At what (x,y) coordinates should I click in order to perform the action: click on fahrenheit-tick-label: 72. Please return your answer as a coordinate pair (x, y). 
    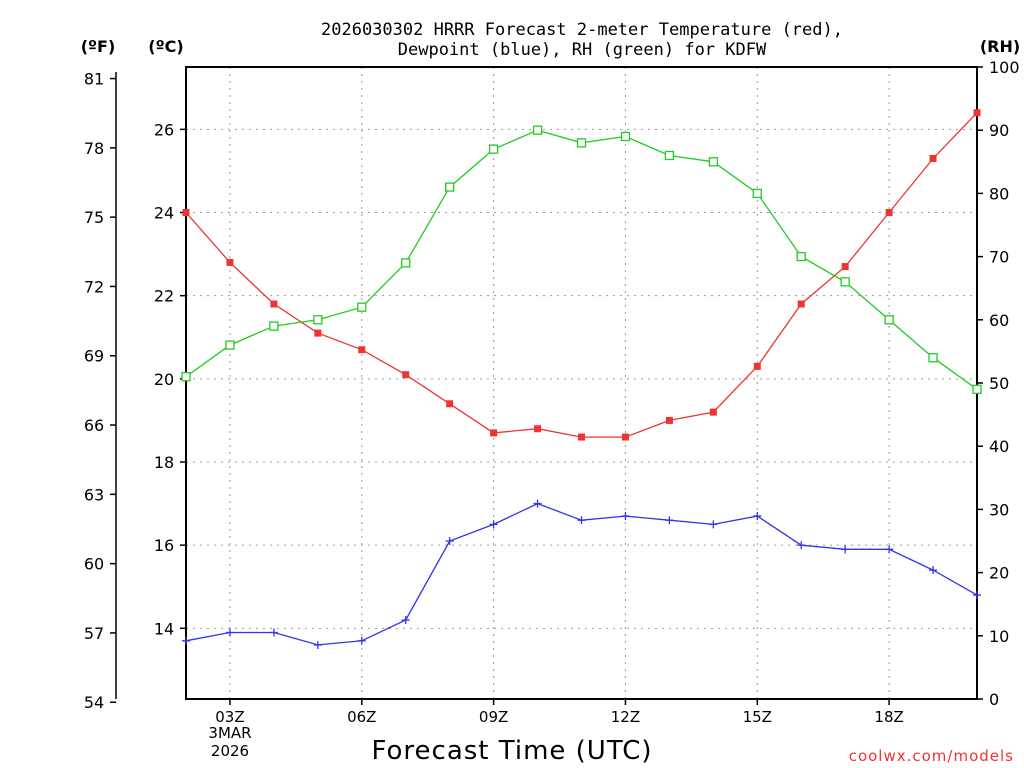
    Looking at the image, I should click on (94, 286).